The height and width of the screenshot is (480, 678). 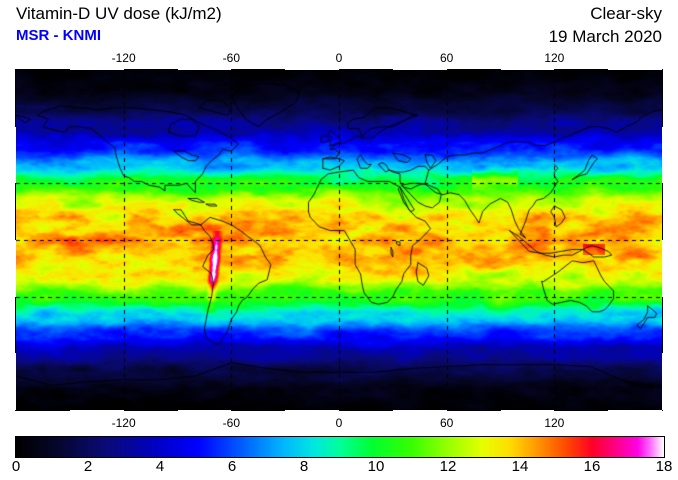 I want to click on colorbar-tick-label: 10, so click(x=376, y=466).